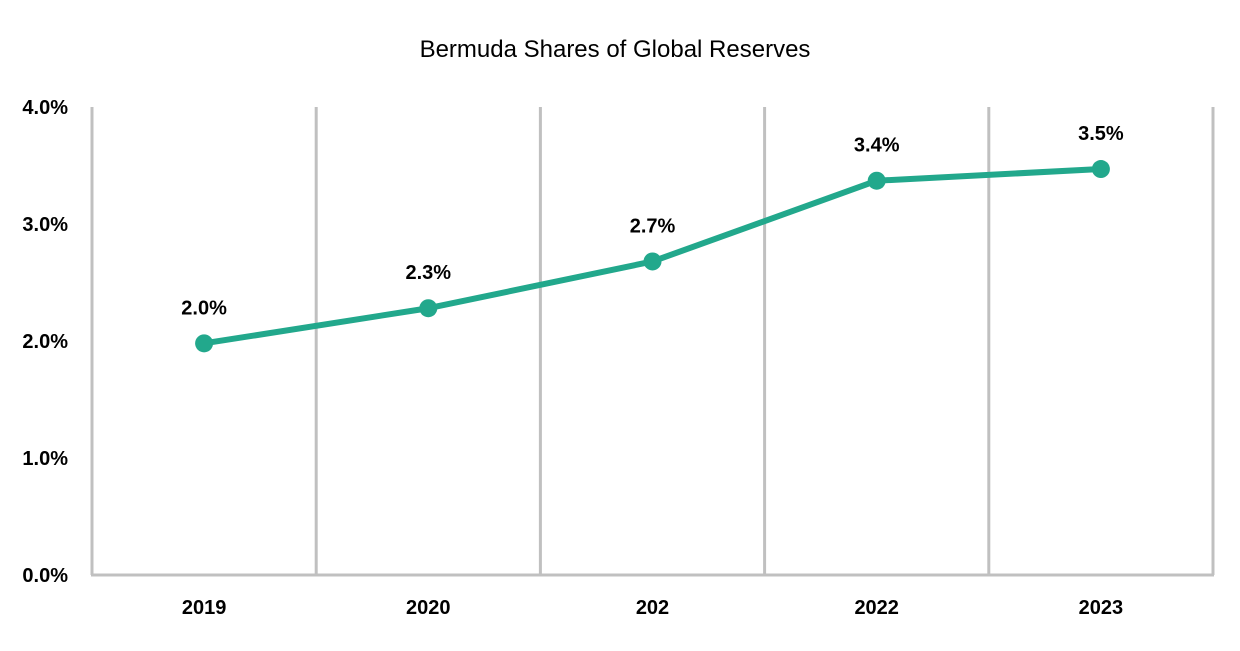  What do you see at coordinates (1101, 608) in the screenshot?
I see `x-tick-label: 2023` at bounding box center [1101, 608].